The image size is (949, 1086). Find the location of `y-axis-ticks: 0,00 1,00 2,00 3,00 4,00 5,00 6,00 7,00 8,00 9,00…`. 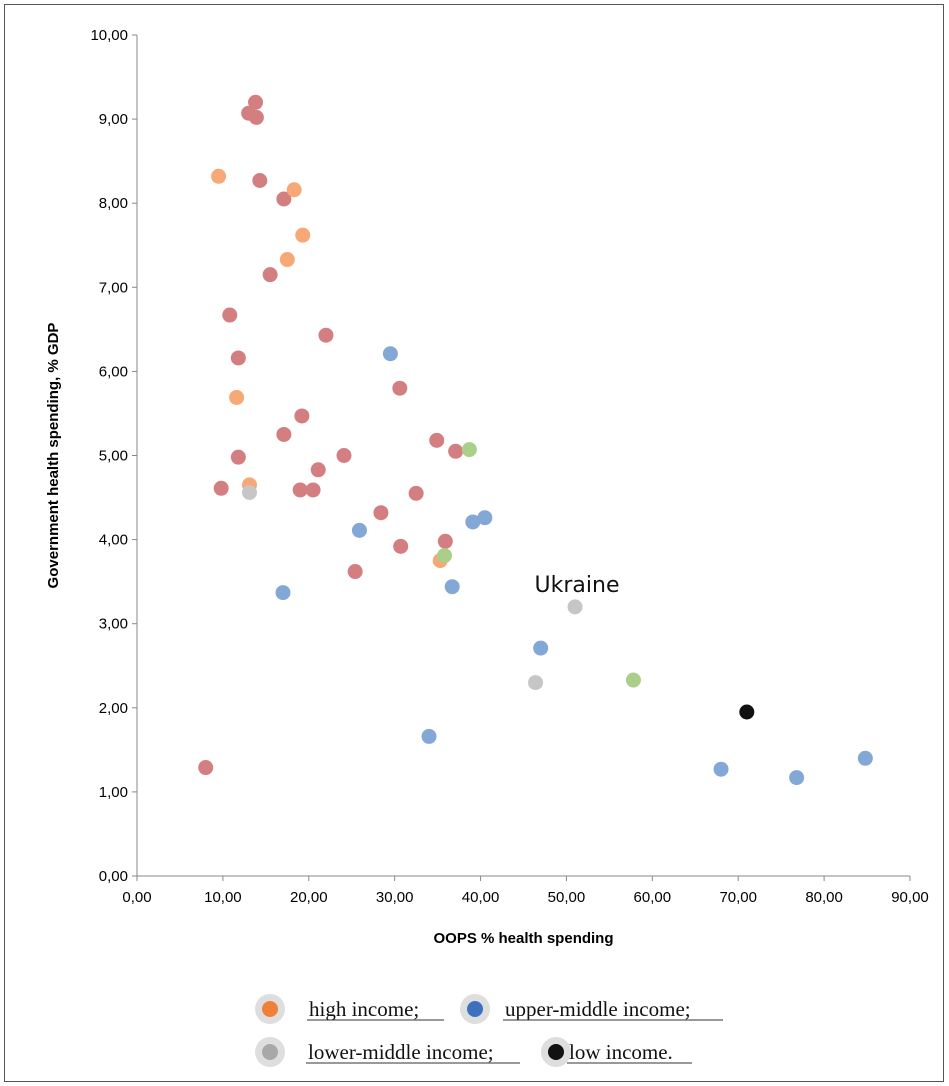

y-axis-ticks: 0,00 1,00 2,00 3,00 4,00 5,00 6,00 7,00 8,00 9,00… is located at coordinates (113, 456).